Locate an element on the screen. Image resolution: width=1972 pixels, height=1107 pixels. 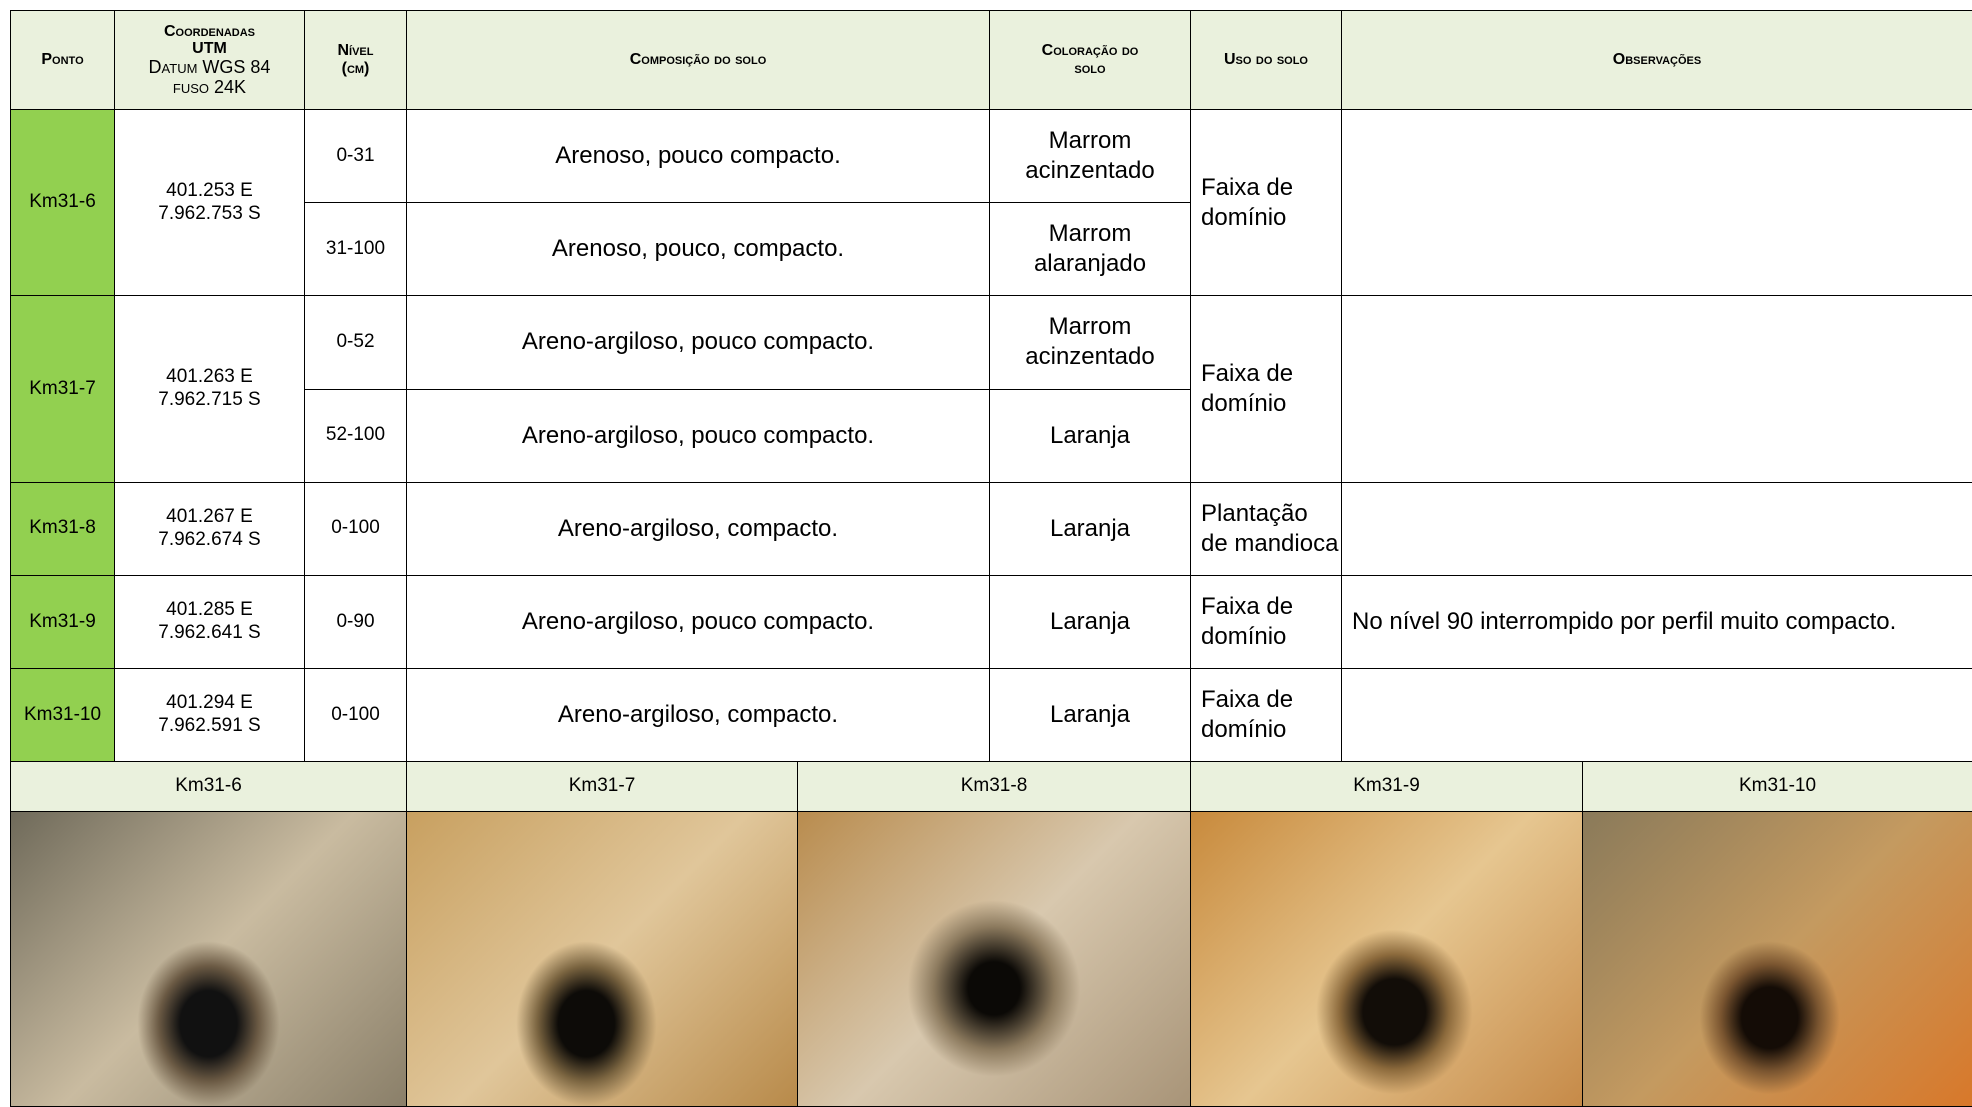
nivel-cell-text: 0-52 is located at coordinates (355, 342).